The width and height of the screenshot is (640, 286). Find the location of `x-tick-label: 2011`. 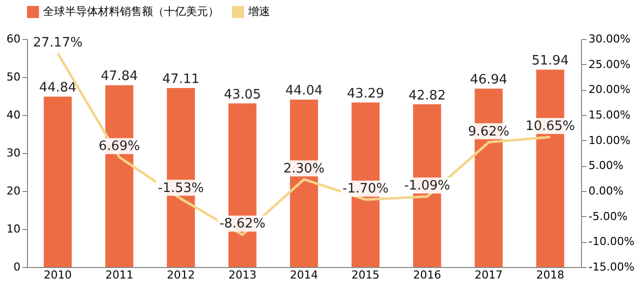

x-tick-label: 2011 is located at coordinates (119, 275).